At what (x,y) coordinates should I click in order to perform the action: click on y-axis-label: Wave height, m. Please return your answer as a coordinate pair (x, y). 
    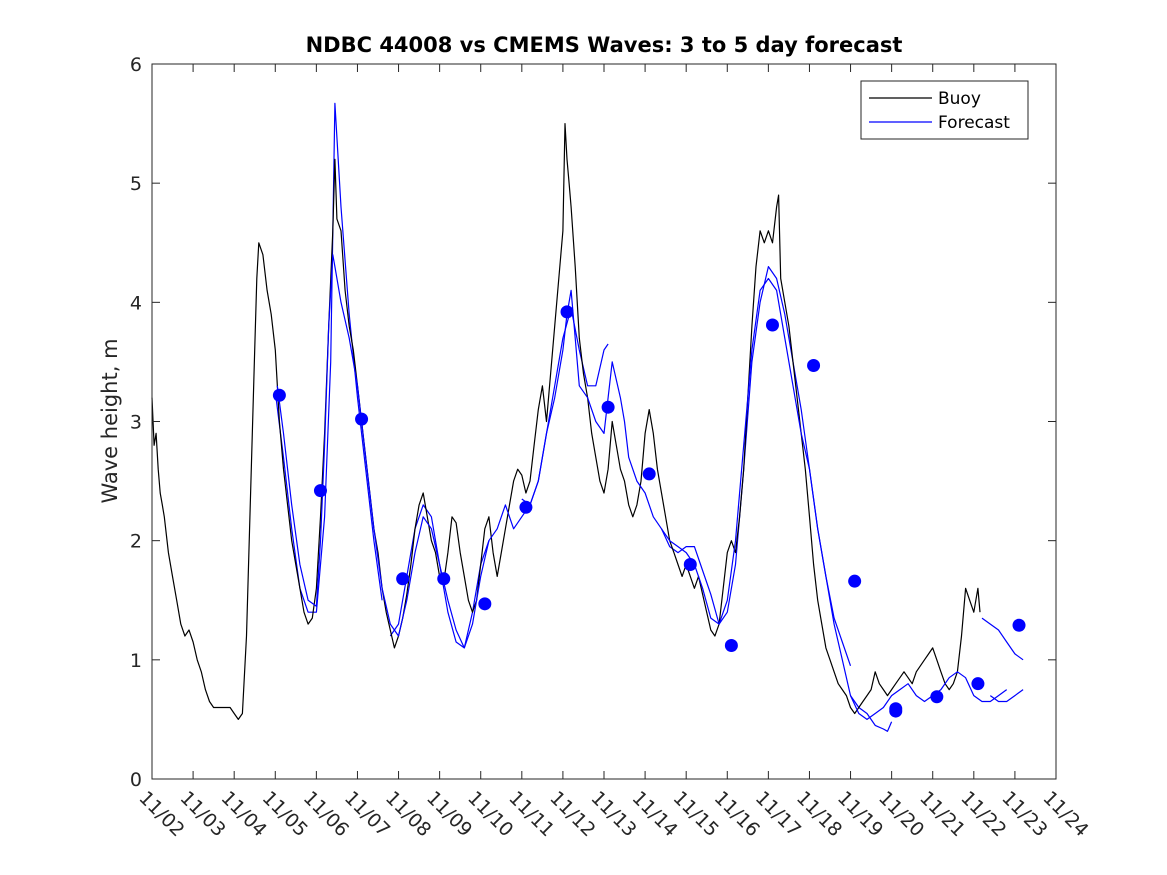
    Looking at the image, I should click on (110, 420).